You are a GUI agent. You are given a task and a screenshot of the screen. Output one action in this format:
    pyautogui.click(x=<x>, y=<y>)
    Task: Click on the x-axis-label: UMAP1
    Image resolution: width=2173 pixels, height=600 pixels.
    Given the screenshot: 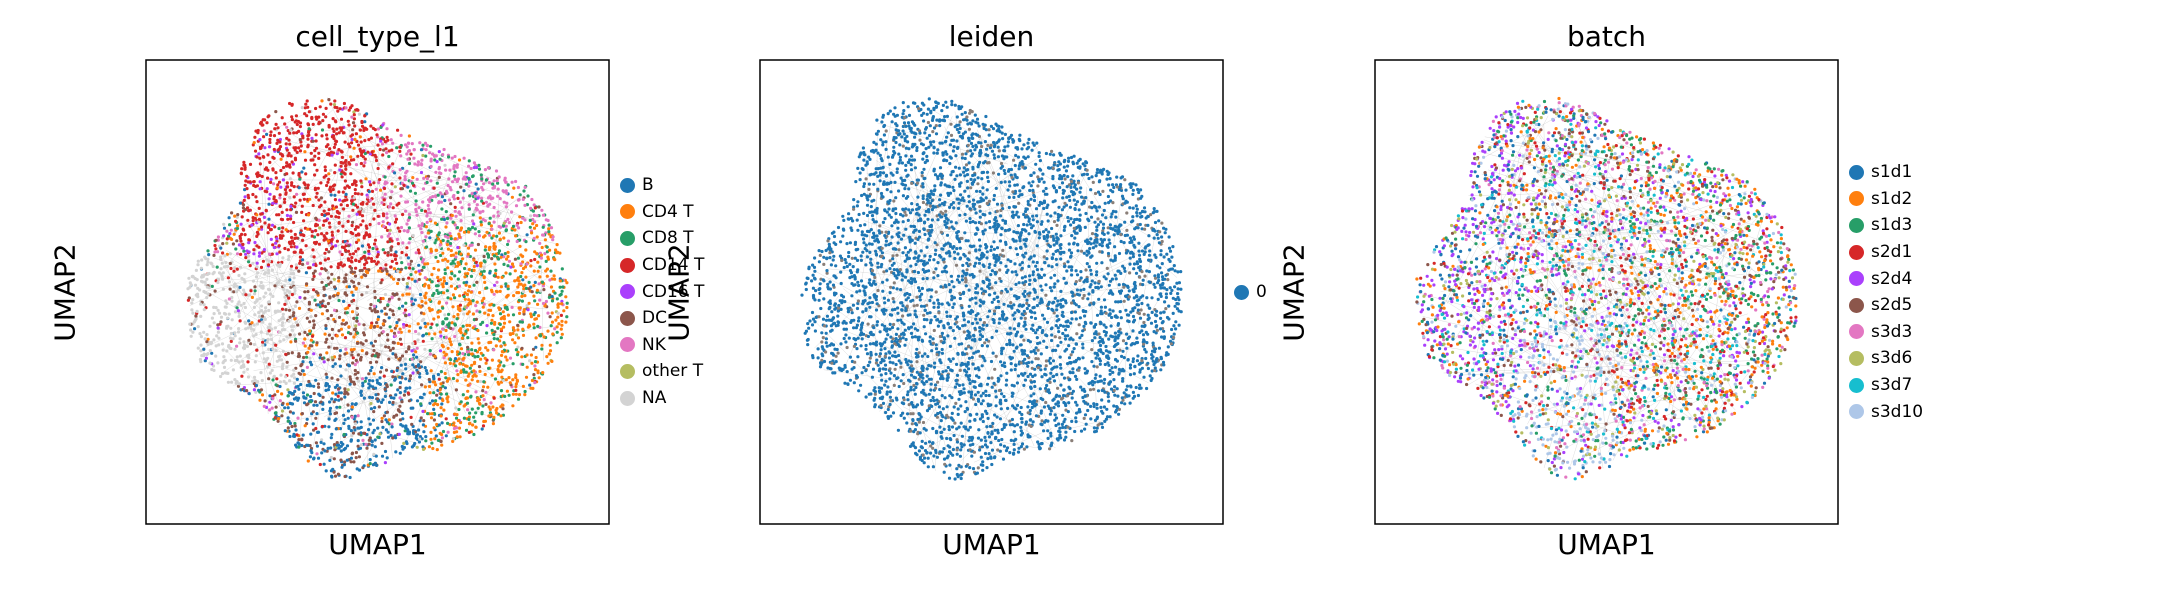 What is the action you would take?
    pyautogui.click(x=377, y=544)
    